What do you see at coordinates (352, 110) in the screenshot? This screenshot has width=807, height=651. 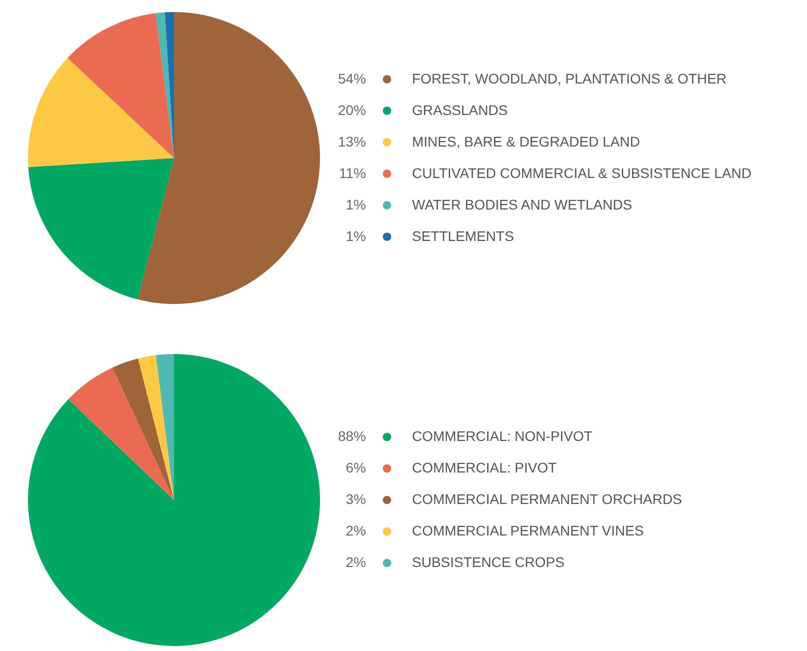 I see `data-label: 20%` at bounding box center [352, 110].